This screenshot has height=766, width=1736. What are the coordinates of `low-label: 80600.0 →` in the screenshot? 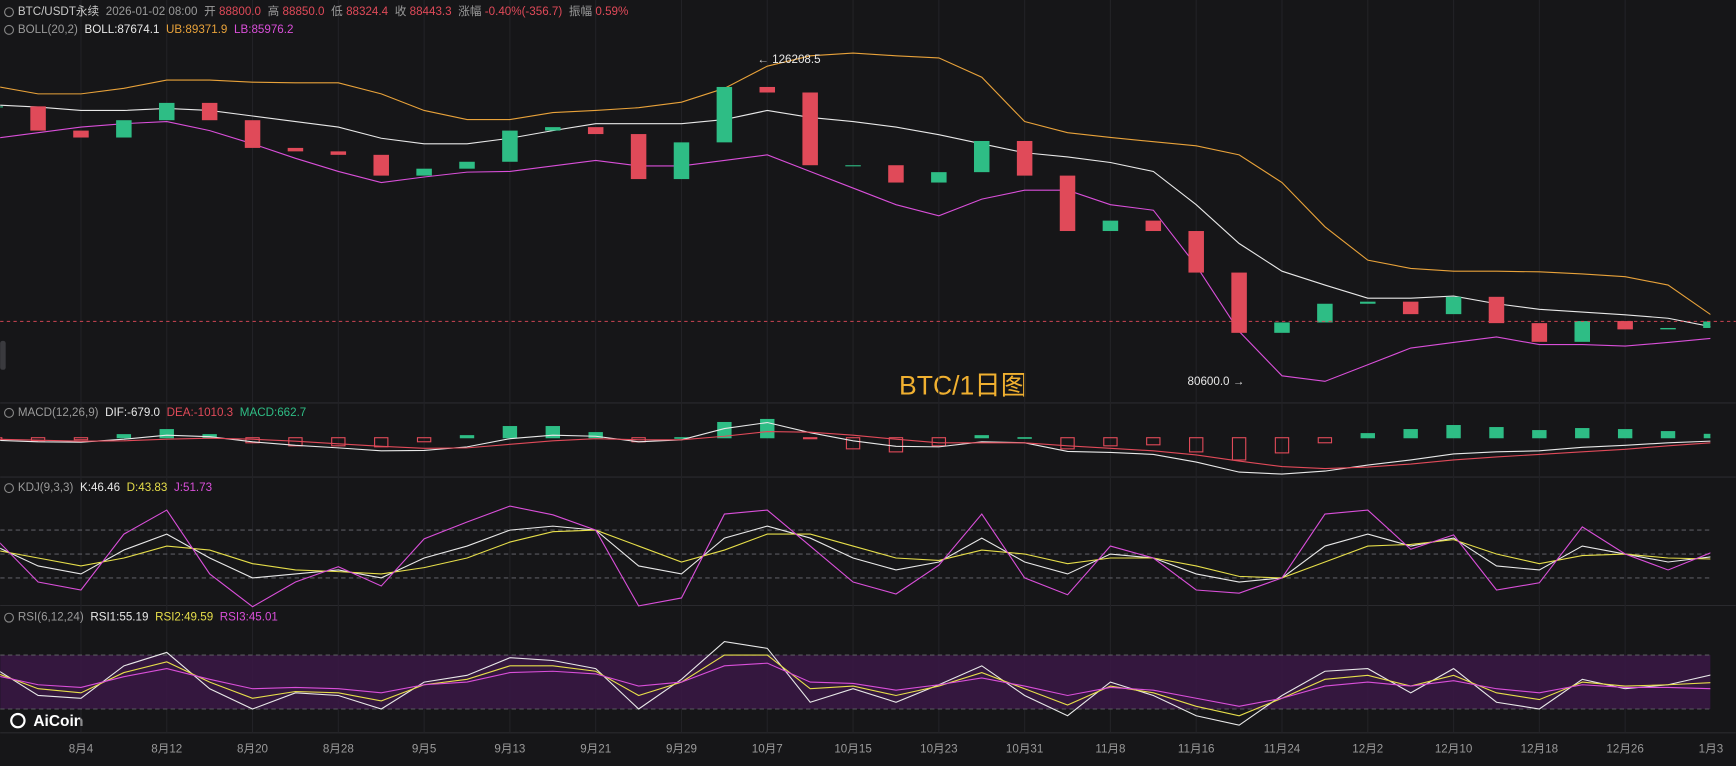 It's located at (1216, 381).